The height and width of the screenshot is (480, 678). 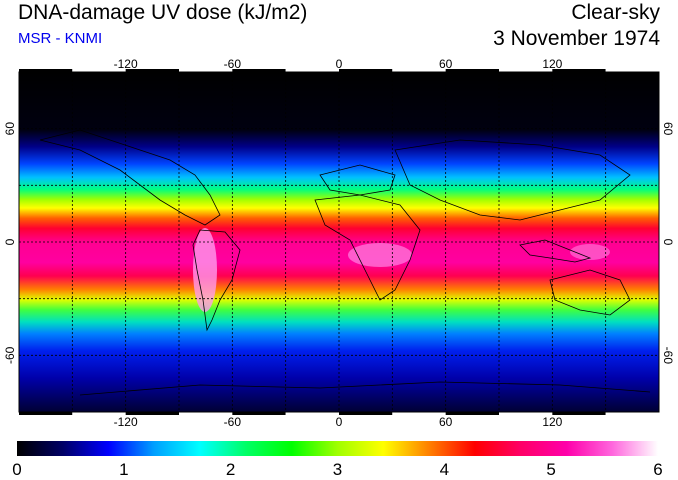 I want to click on colorbar-tick-label: 3, so click(x=337, y=469).